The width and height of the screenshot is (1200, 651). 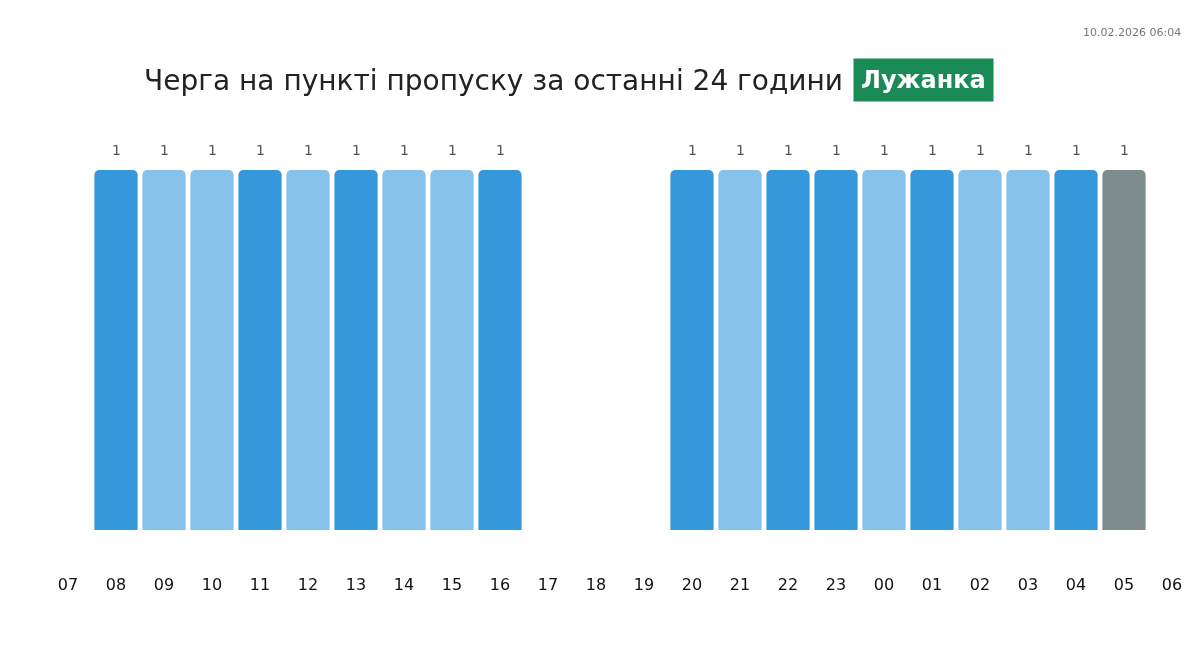 What do you see at coordinates (404, 584) in the screenshot?
I see `x-tick-label: 14` at bounding box center [404, 584].